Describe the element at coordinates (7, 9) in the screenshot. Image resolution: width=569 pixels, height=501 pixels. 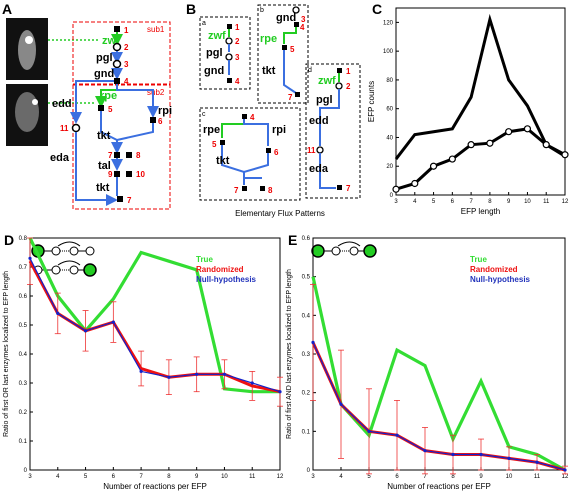
I see `panel-label-a: A` at that location.